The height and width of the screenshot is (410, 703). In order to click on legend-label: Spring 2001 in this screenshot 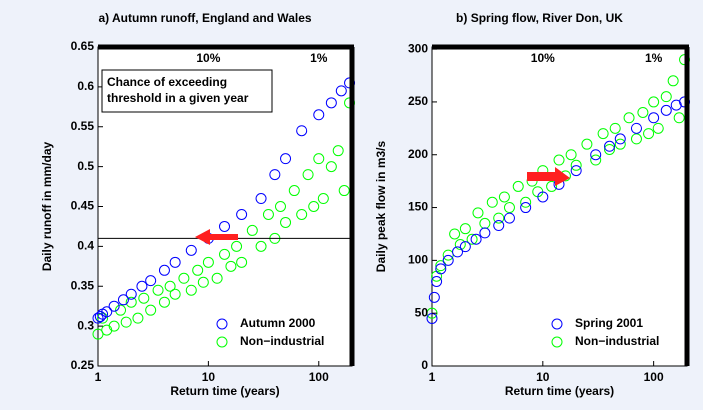, I will do `click(609, 323)`.